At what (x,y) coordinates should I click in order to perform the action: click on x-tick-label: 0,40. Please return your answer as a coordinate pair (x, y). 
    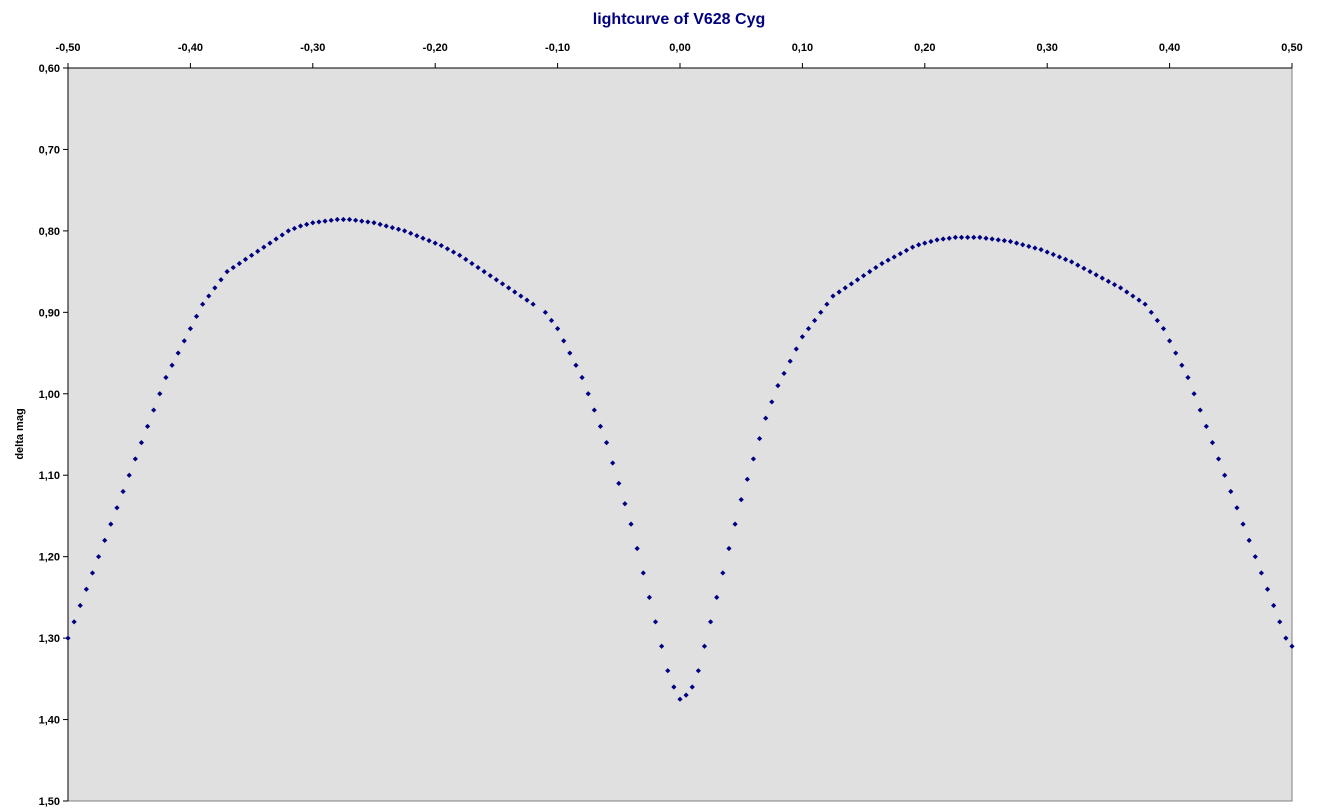
    Looking at the image, I should click on (1169, 48).